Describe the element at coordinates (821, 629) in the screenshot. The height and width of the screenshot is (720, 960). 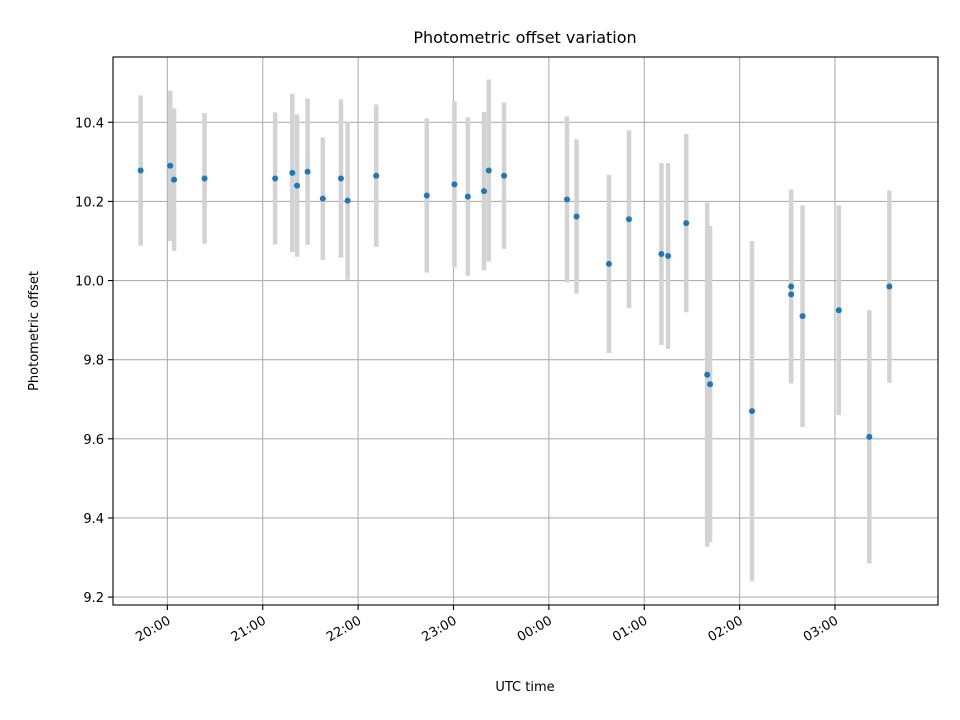
I see `x-tick-label: 03:00` at that location.